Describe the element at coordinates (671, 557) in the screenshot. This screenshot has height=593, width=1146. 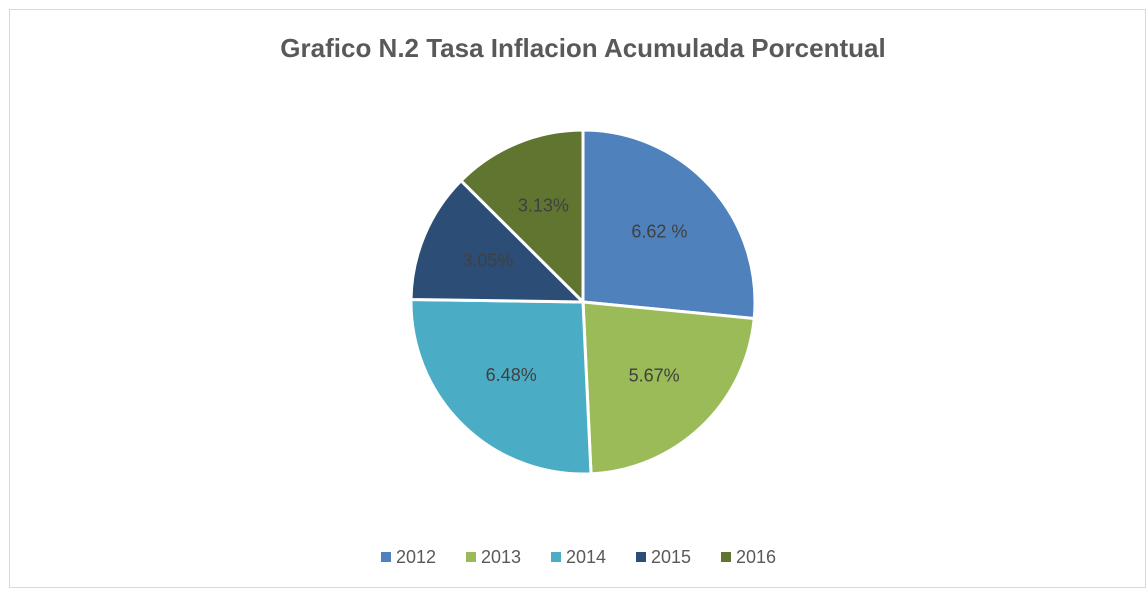
I see `legend-label: 2015` at that location.